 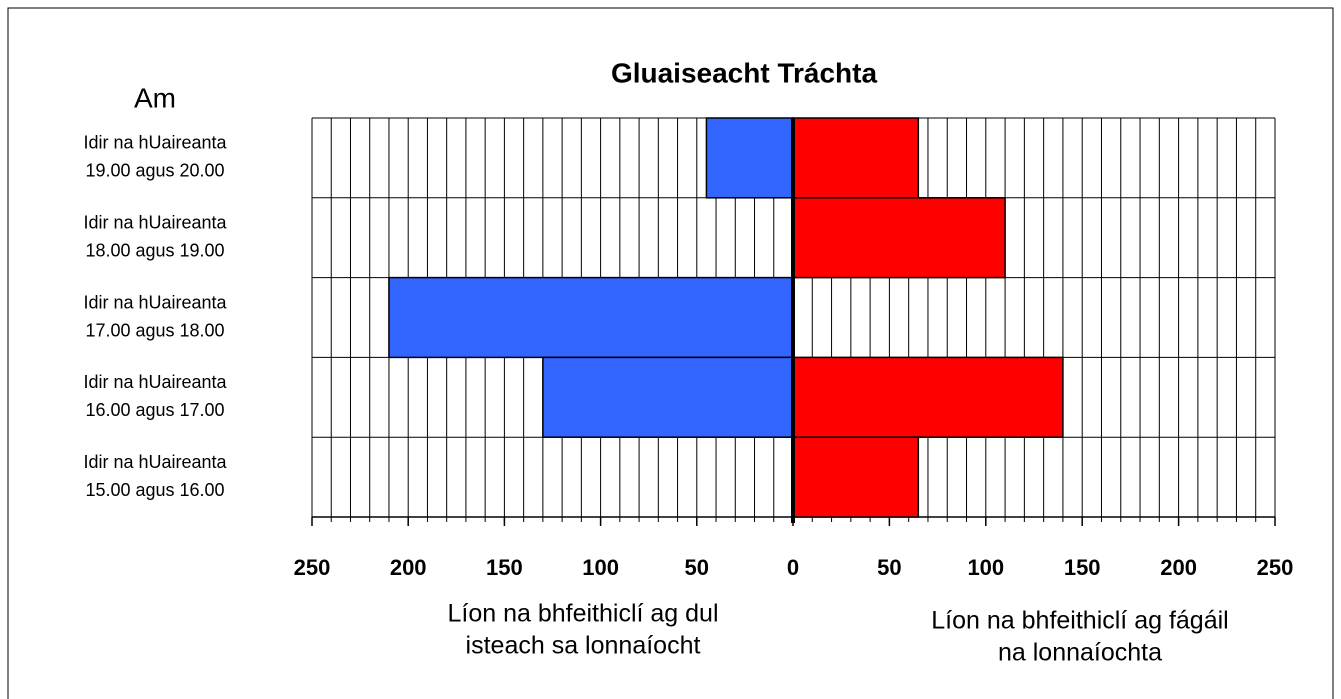 I want to click on category-label: 15.00 agus 16.00, so click(x=154, y=490).